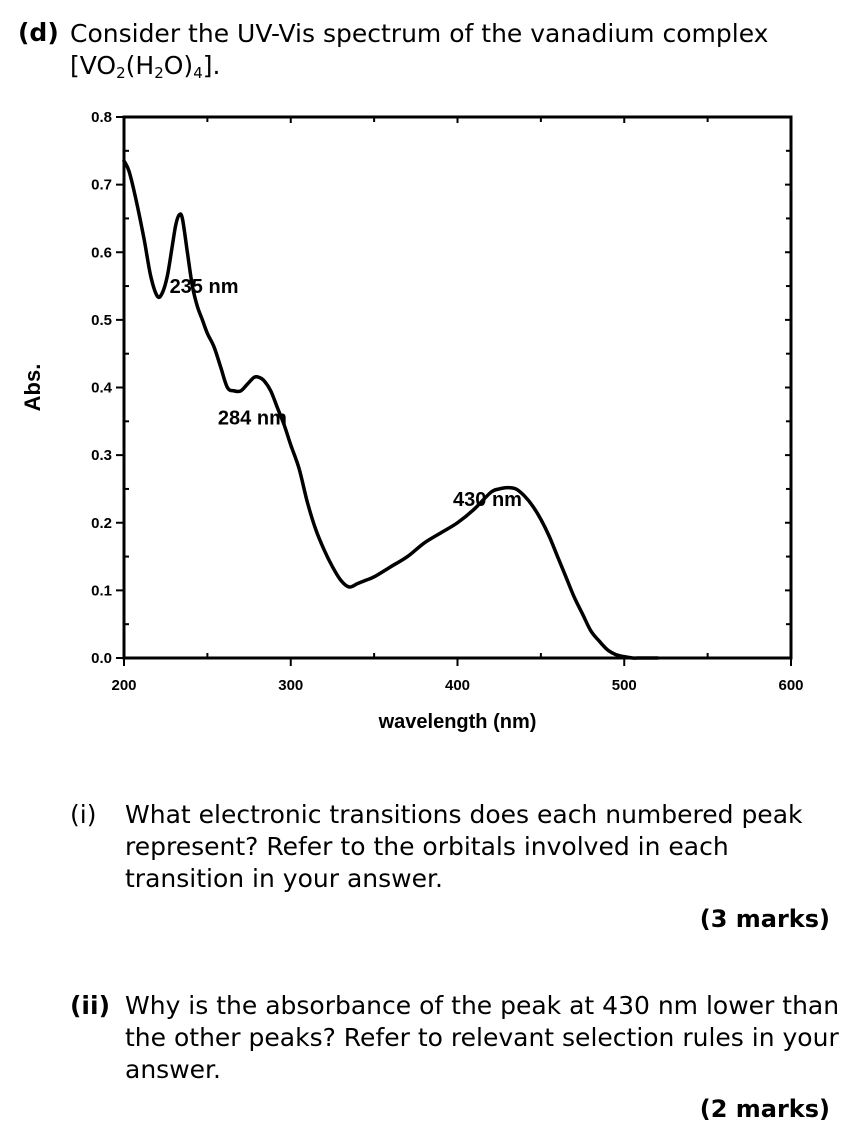 This screenshot has width=850, height=1142. I want to click on x-tick-label: 300, so click(290, 685).